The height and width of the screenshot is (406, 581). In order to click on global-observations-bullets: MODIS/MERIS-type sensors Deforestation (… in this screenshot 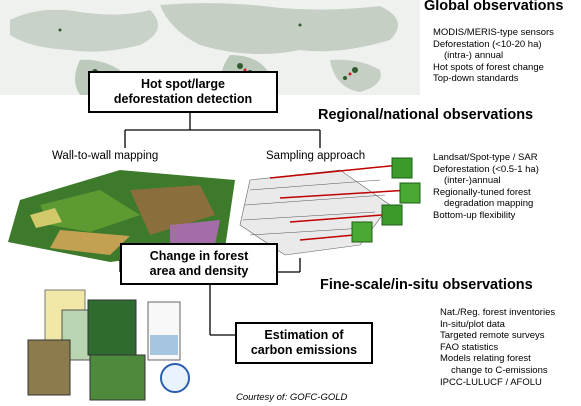, I will do `click(493, 56)`.